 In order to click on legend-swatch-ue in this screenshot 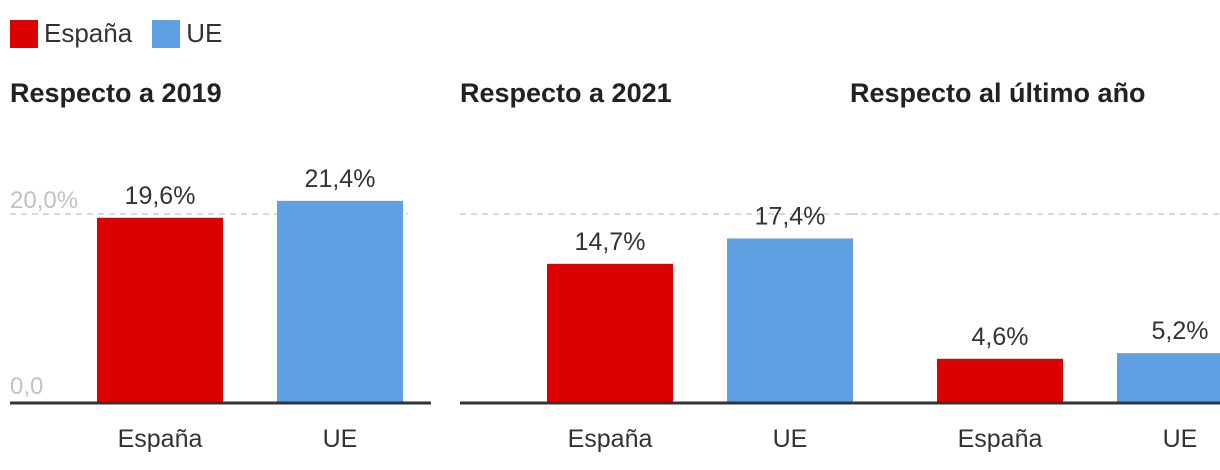, I will do `click(166, 33)`.